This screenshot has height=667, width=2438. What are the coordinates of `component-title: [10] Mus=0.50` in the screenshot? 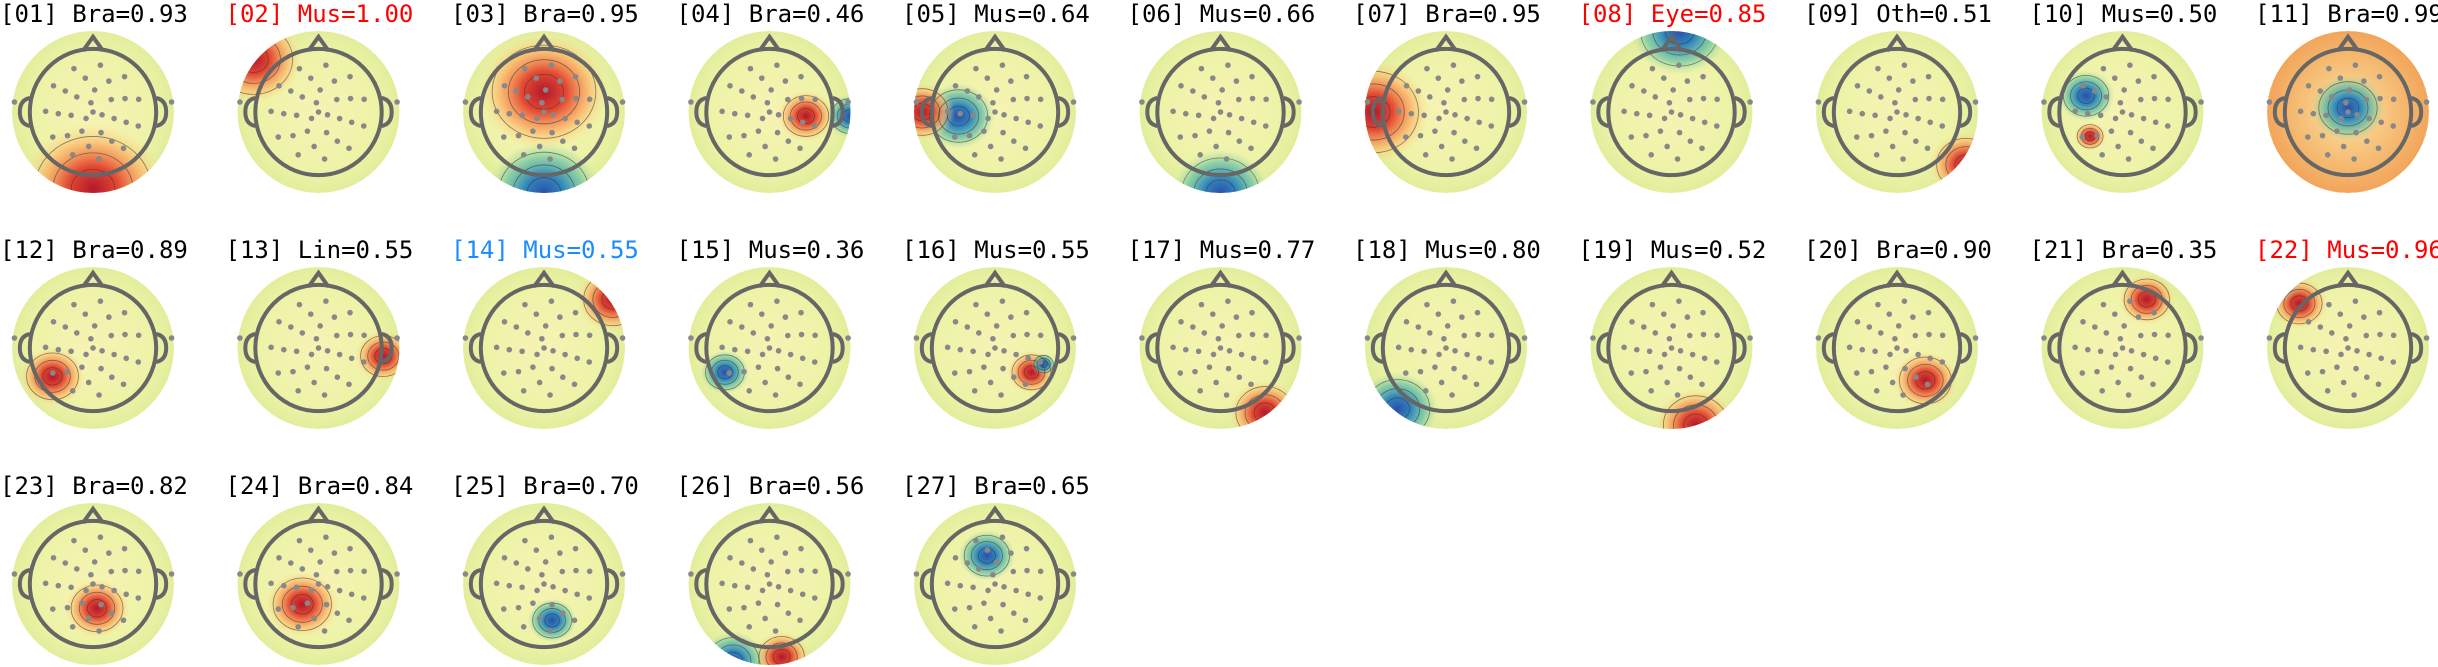 It's located at (2124, 14).